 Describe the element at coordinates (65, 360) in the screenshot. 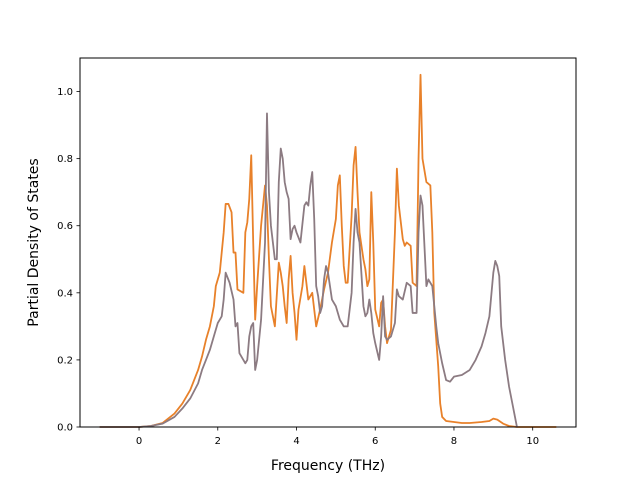

I see `y-tick-label: 0.2` at that location.